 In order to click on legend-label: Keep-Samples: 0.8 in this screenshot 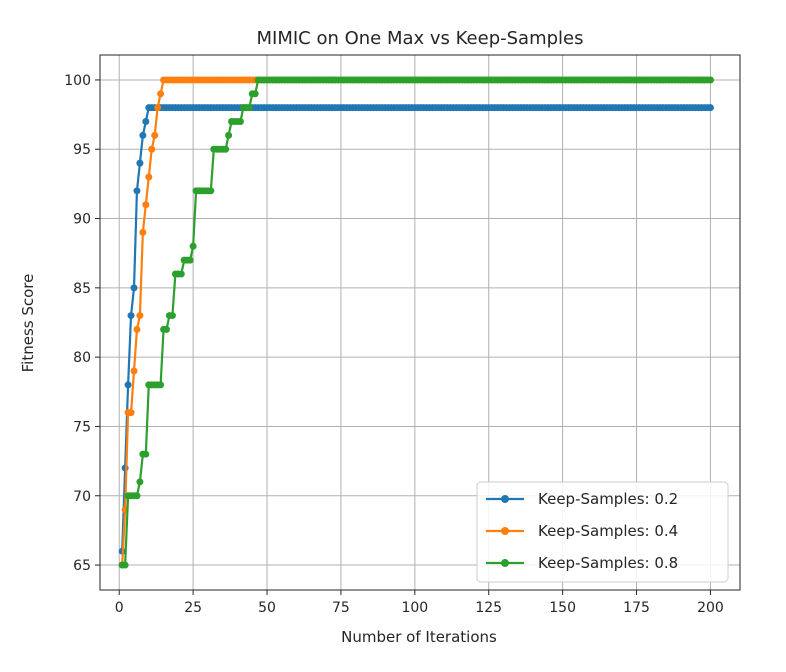, I will do `click(608, 563)`.